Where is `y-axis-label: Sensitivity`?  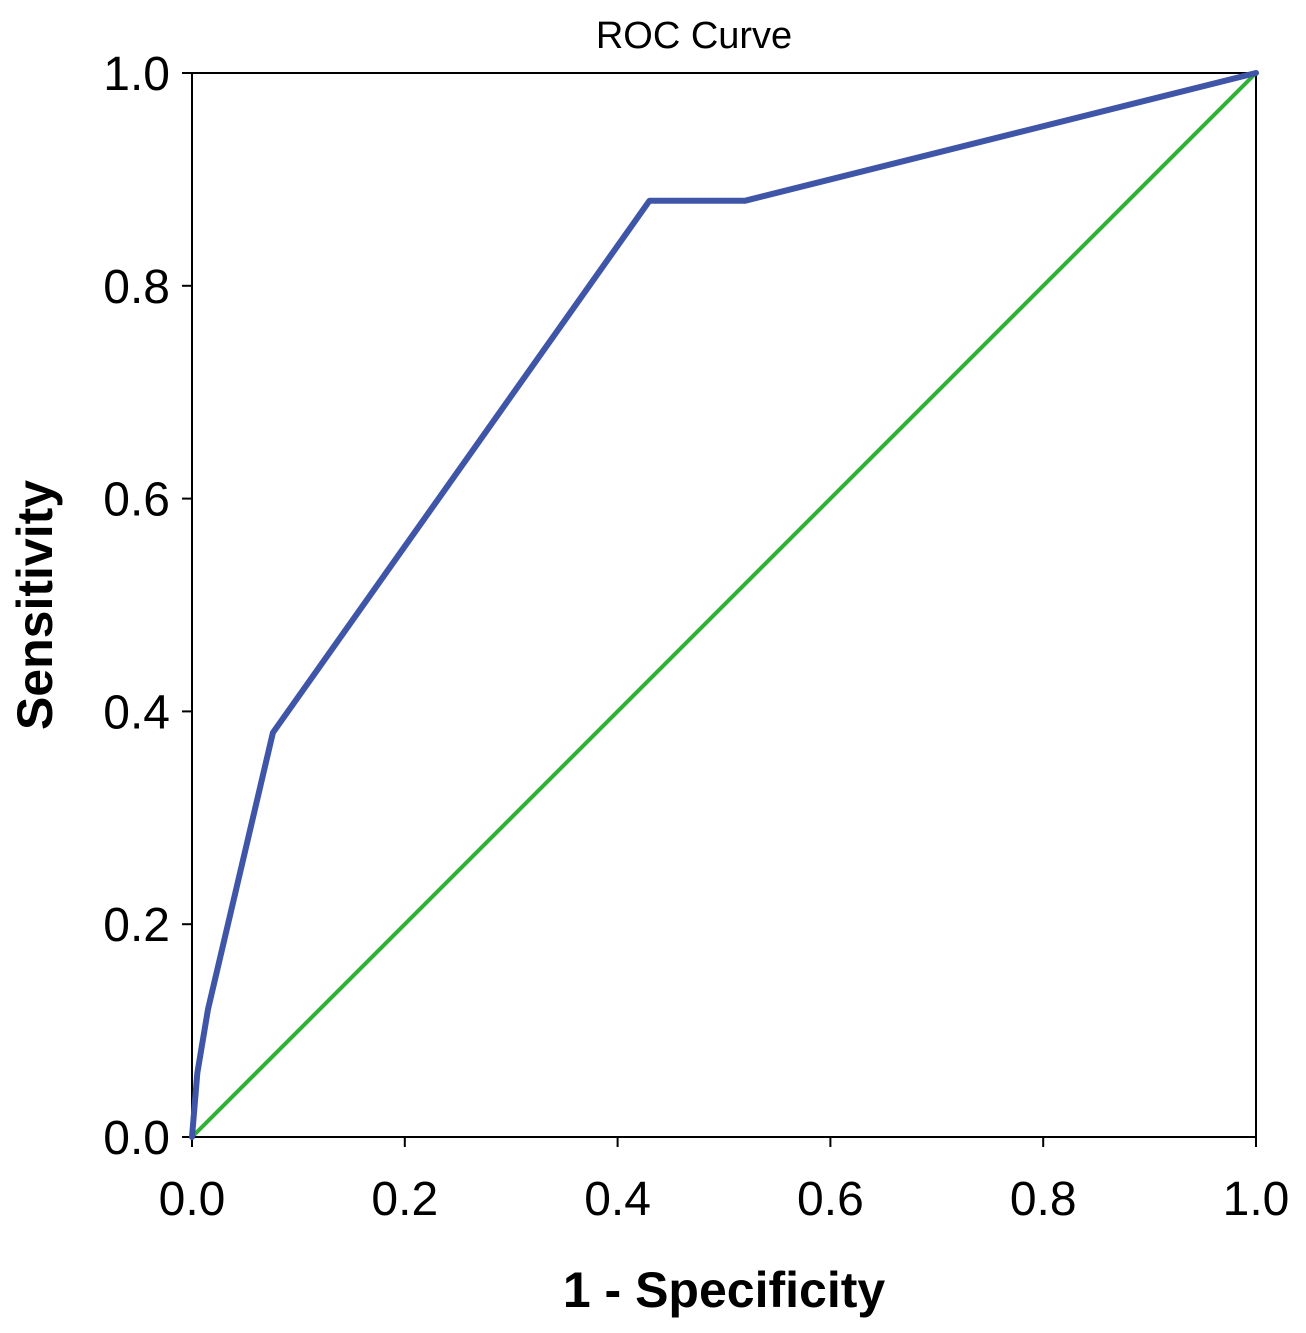
y-axis-label: Sensitivity is located at coordinates (35, 605).